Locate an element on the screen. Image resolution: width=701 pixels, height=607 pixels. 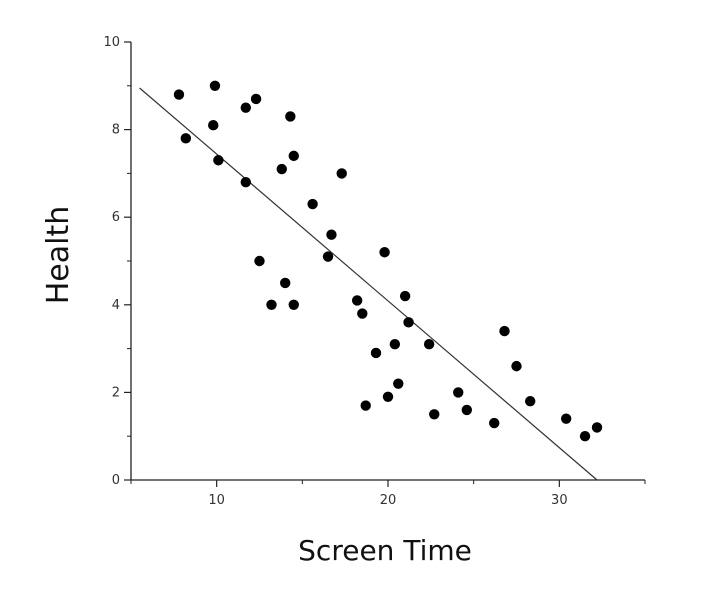
y-tick-label: 4 is located at coordinates (116, 305).